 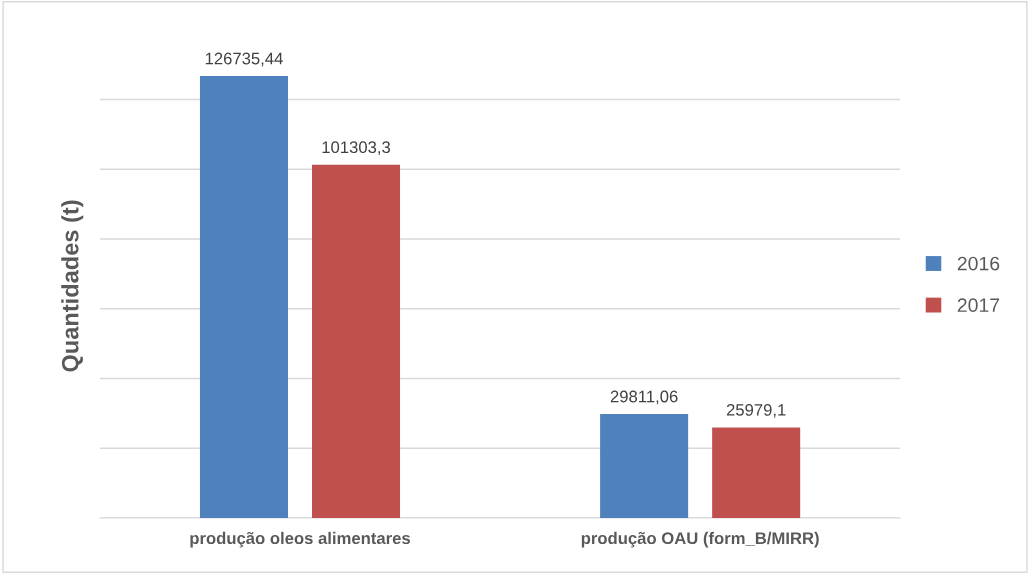 What do you see at coordinates (244, 59) in the screenshot?
I see `data-label: 126735,44` at bounding box center [244, 59].